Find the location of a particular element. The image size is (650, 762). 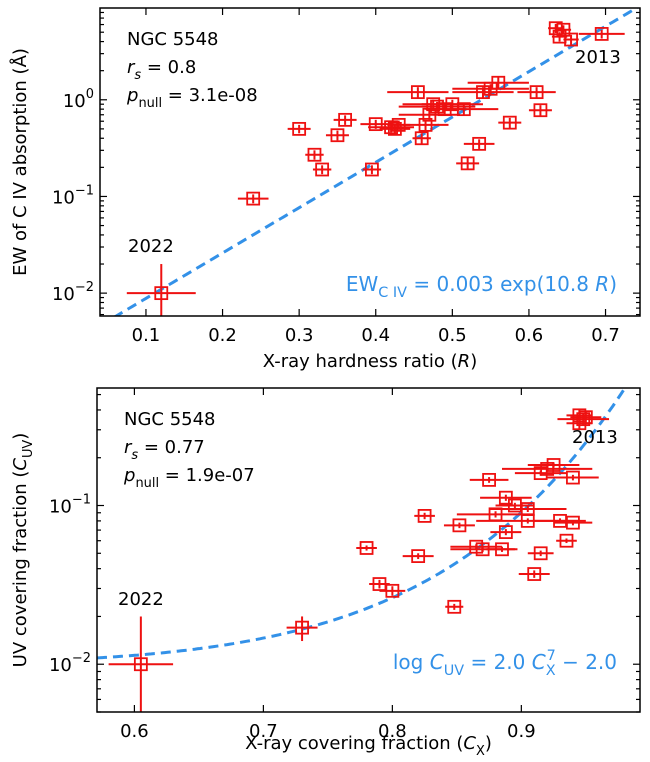

x-tick-label: 0.3 is located at coordinates (299, 335).